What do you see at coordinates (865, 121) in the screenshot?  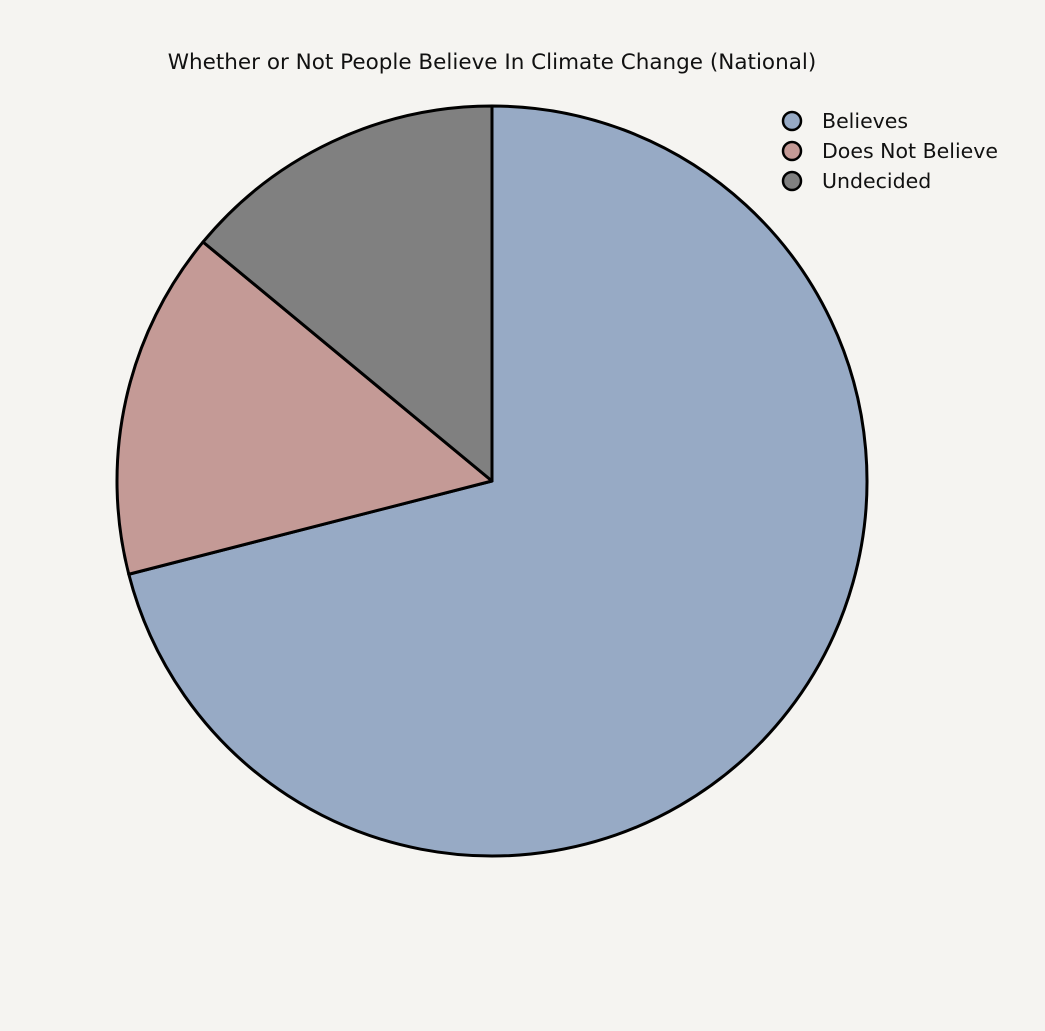 I see `legend-label-believes: Believes` at bounding box center [865, 121].